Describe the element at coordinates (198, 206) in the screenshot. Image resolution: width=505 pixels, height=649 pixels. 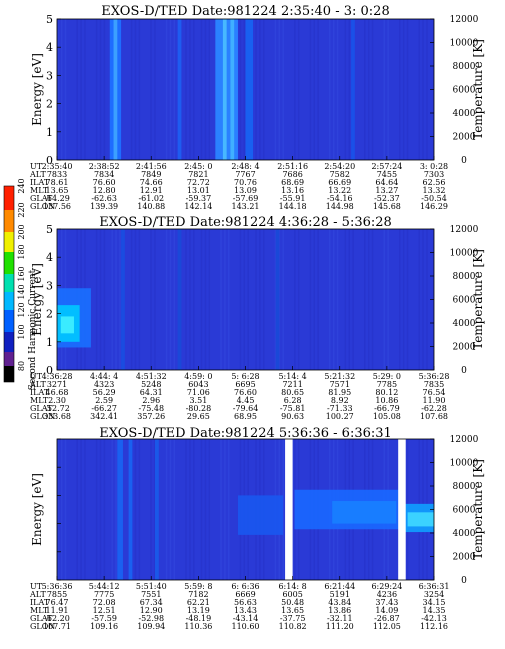
I see `param-value: 142.14` at that location.